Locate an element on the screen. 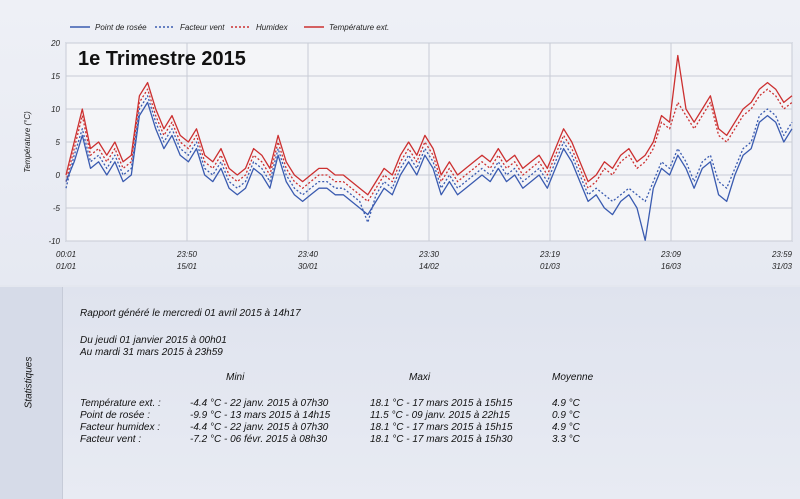 This screenshot has width=800, height=499. stats-row-label: Température ext. : is located at coordinates (120, 403).